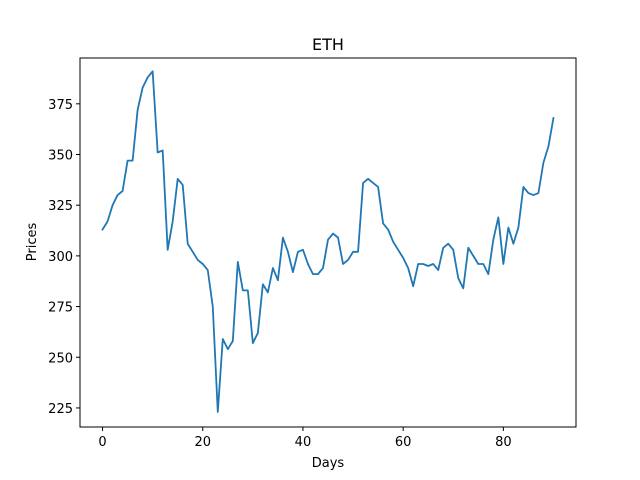 This screenshot has height=480, width=640. I want to click on x-tick-label: 0, so click(102, 442).